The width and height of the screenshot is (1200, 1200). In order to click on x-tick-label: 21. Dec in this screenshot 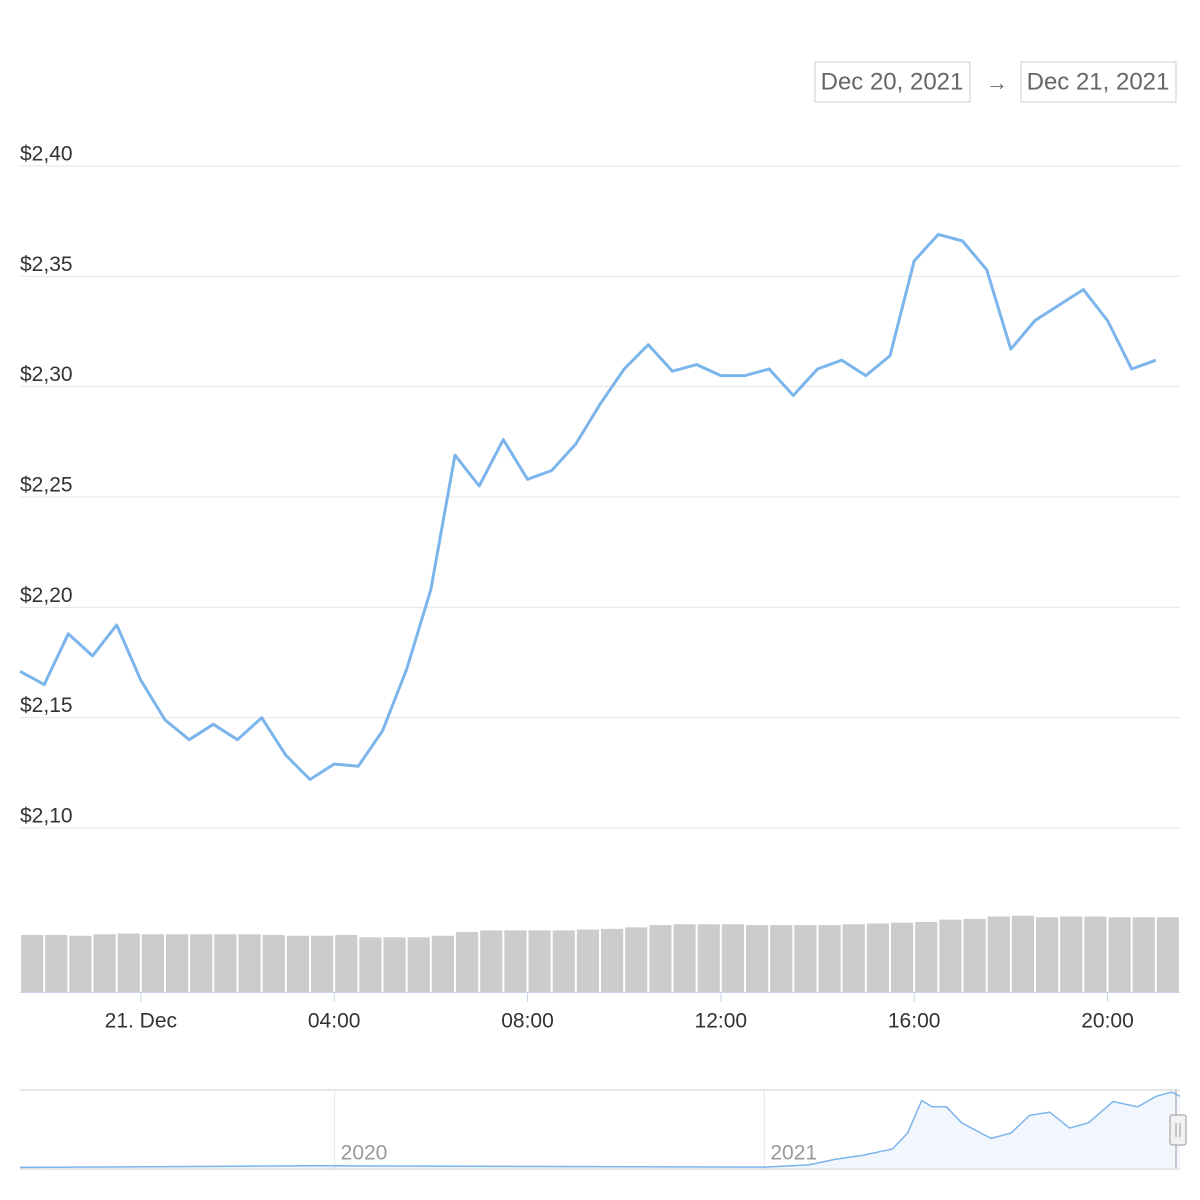, I will do `click(141, 1021)`.